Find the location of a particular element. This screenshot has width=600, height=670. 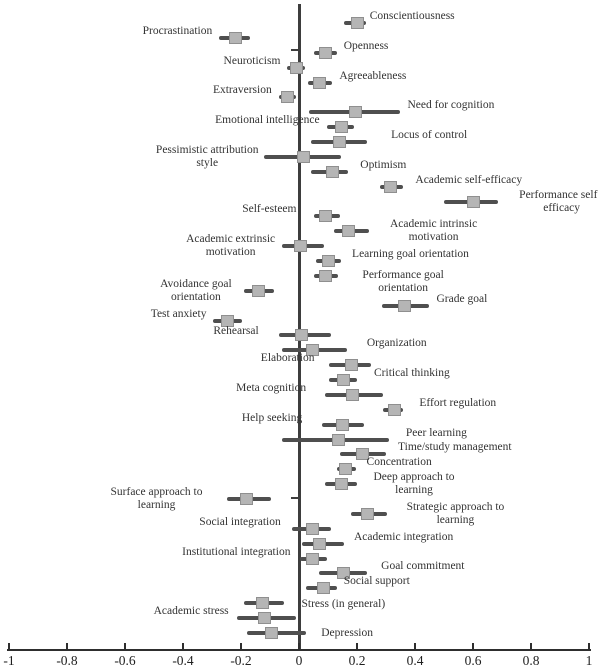

point-label: Academic integration is located at coordinates (403, 537).